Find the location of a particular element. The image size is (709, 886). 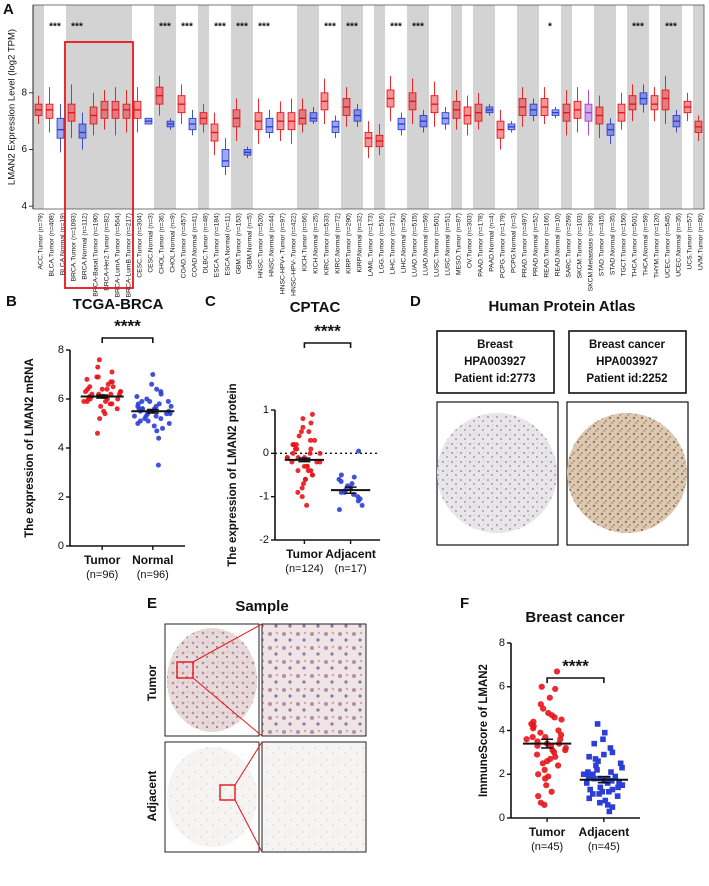

x-tick-label: BRCA-LumB.Tumor (n=217) is located at coordinates (128, 255).